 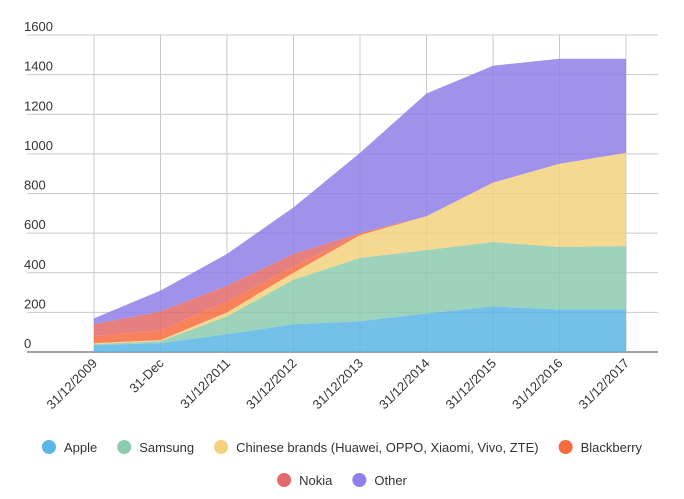 I want to click on y-tick-label: 400, so click(x=35, y=264).